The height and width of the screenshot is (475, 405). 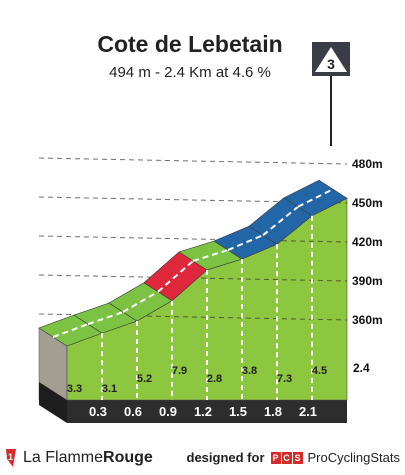 What do you see at coordinates (331, 64) in the screenshot?
I see `category-number: 3` at bounding box center [331, 64].